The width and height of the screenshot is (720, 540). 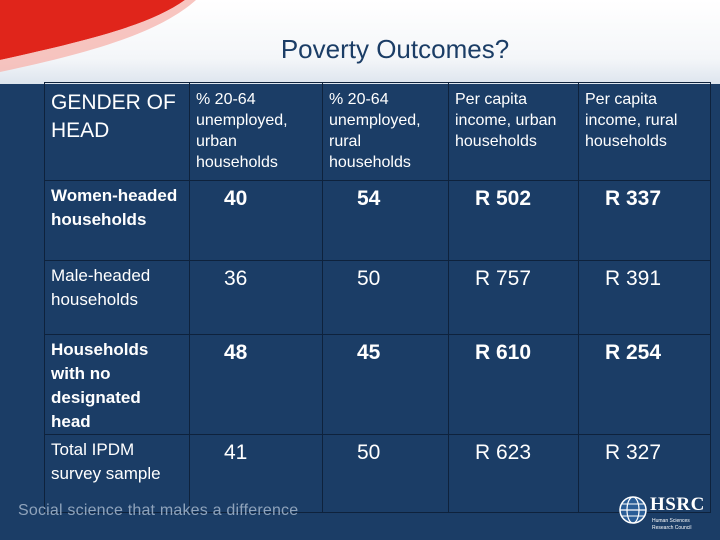 I want to click on cell-value: 48, so click(x=256, y=384).